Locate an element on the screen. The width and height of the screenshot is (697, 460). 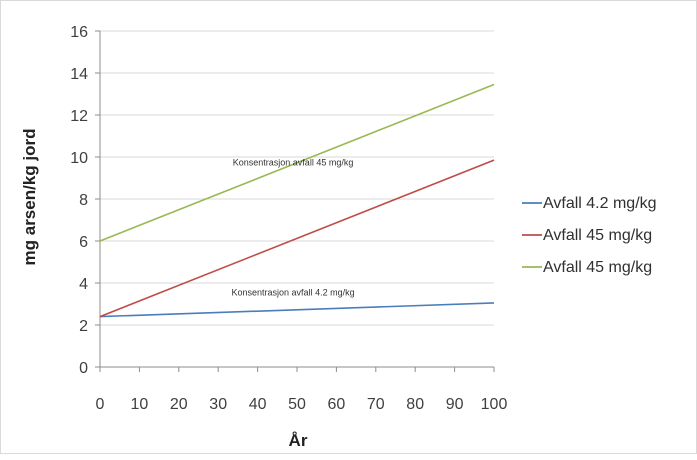
x-tick-label: 40 is located at coordinates (258, 404).